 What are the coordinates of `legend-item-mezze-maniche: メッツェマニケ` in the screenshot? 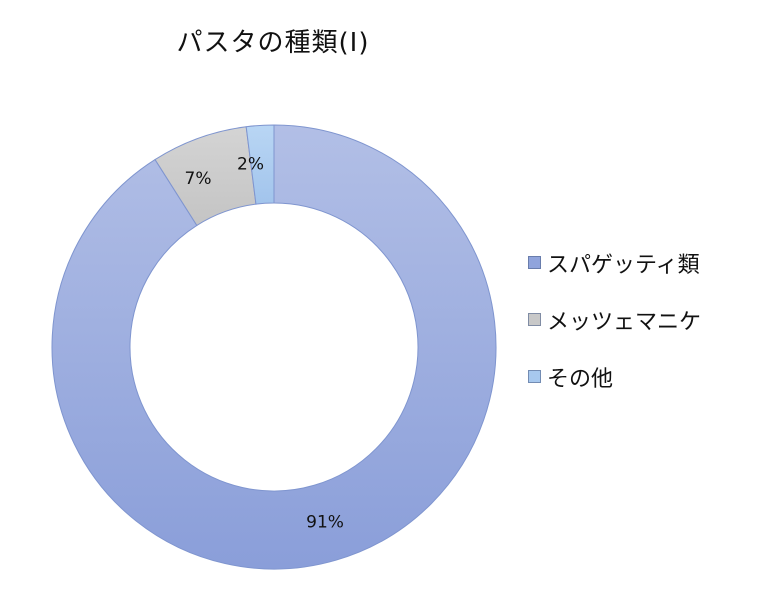 It's located at (614, 319).